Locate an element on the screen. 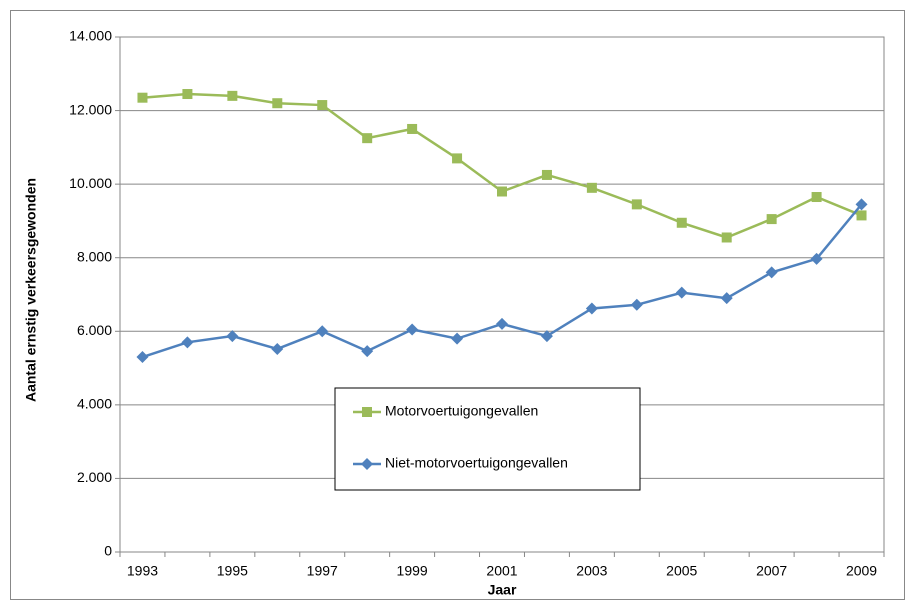 The height and width of the screenshot is (601, 906). x-axis-title: Jaar is located at coordinates (502, 590).